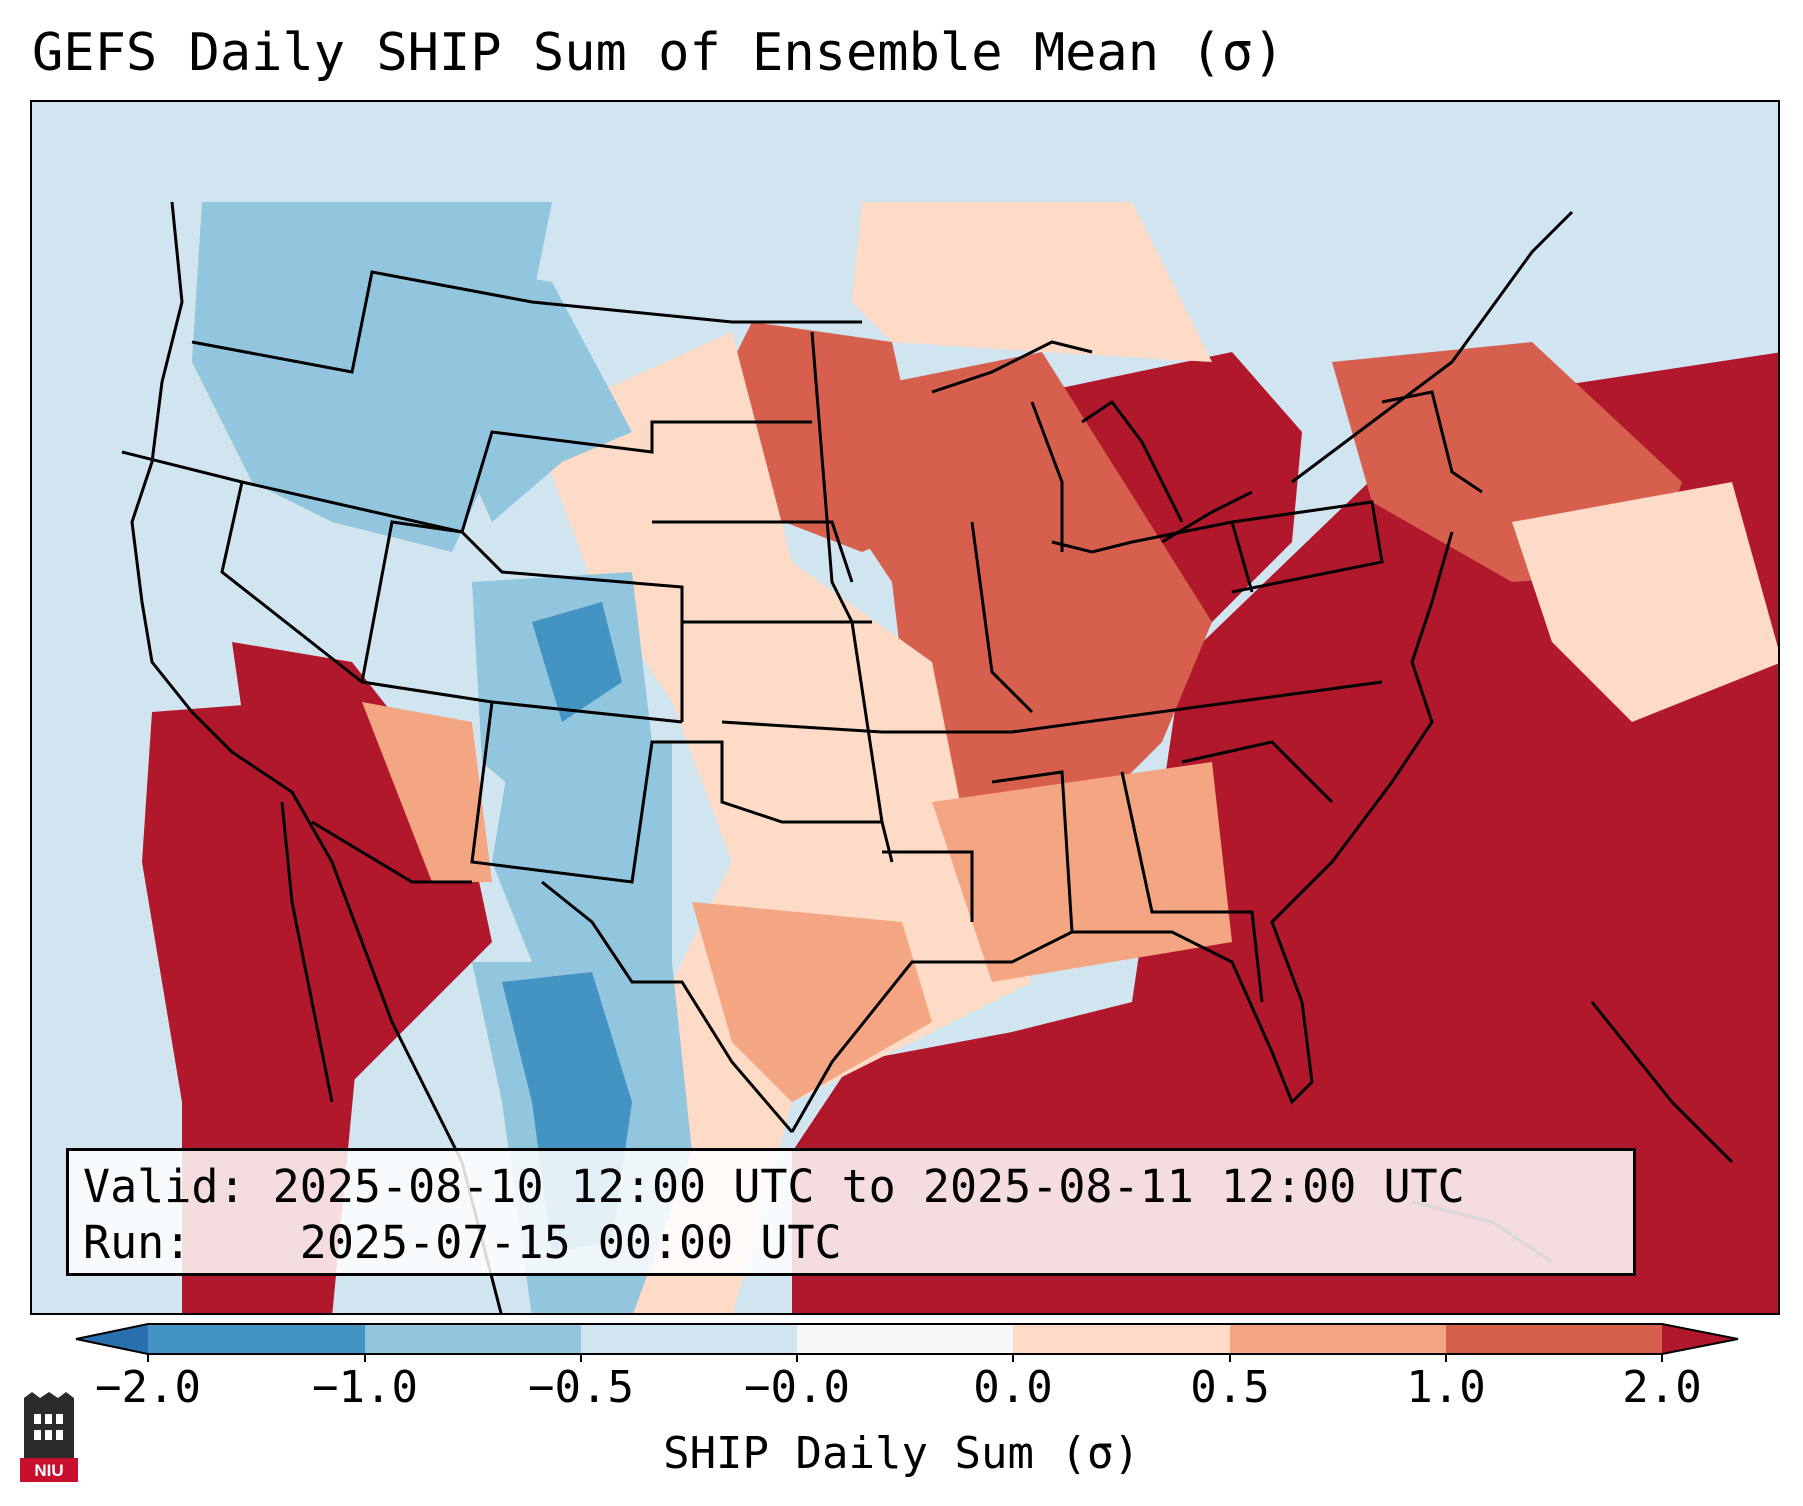 The image size is (1803, 1506). Describe the element at coordinates (137, 1242) in the screenshot. I see `run-label: Run:` at that location.